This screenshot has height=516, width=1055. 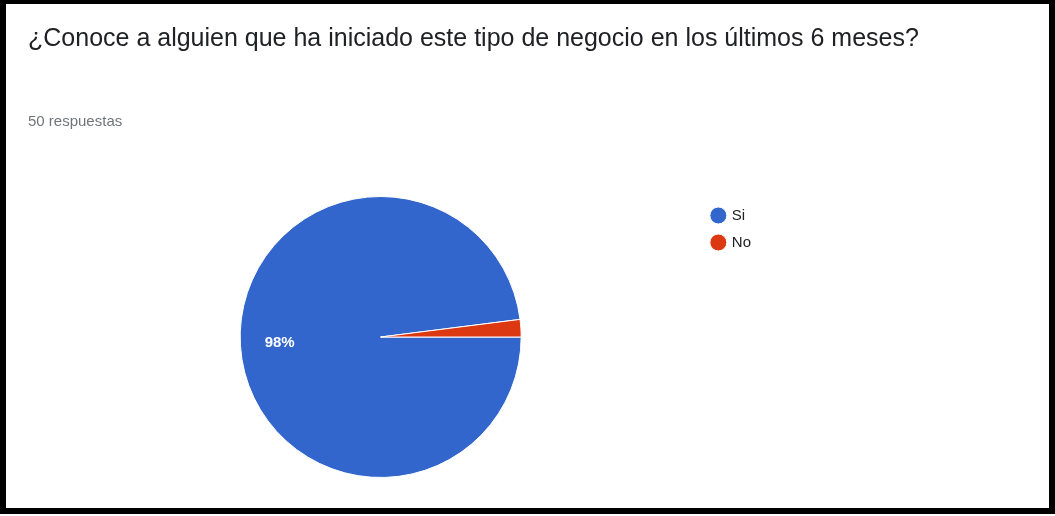 I want to click on data-label: 98%, so click(x=279, y=342).